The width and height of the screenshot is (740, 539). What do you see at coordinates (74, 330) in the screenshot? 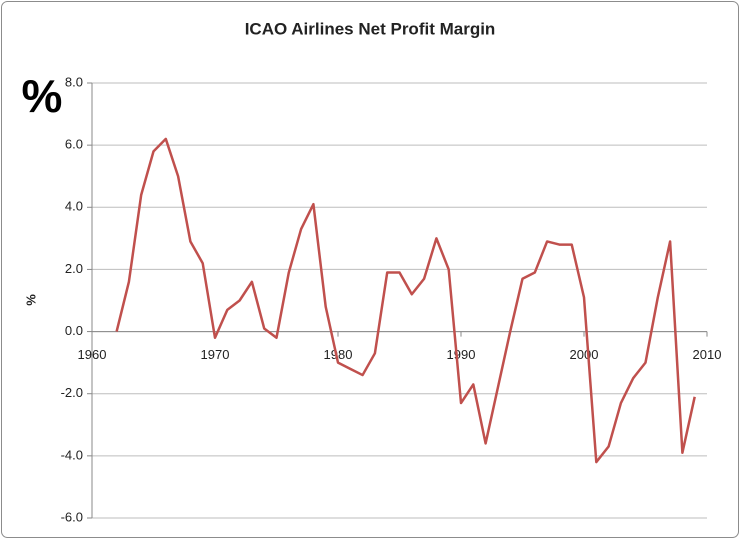
I see `y-tick-label: 0.0` at bounding box center [74, 330].